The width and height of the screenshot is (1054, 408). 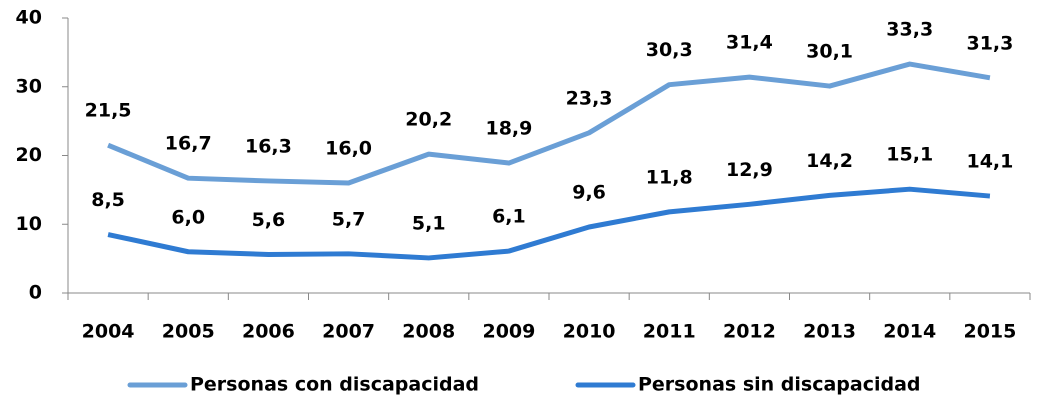 What do you see at coordinates (108, 200) in the screenshot?
I see `data-label: 8,5` at bounding box center [108, 200].